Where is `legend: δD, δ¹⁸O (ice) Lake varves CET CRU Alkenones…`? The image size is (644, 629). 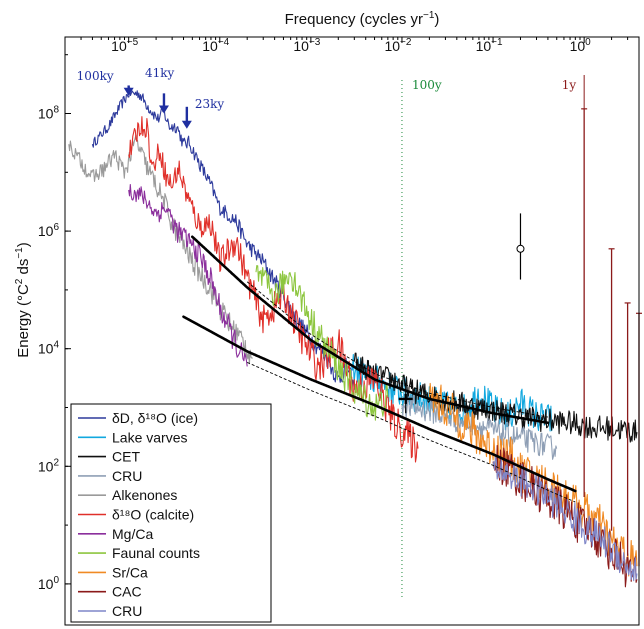
legend: δD, δ¹⁸O (ice) Lake varves CET CRU Alkenones… is located at coordinates (171, 513).